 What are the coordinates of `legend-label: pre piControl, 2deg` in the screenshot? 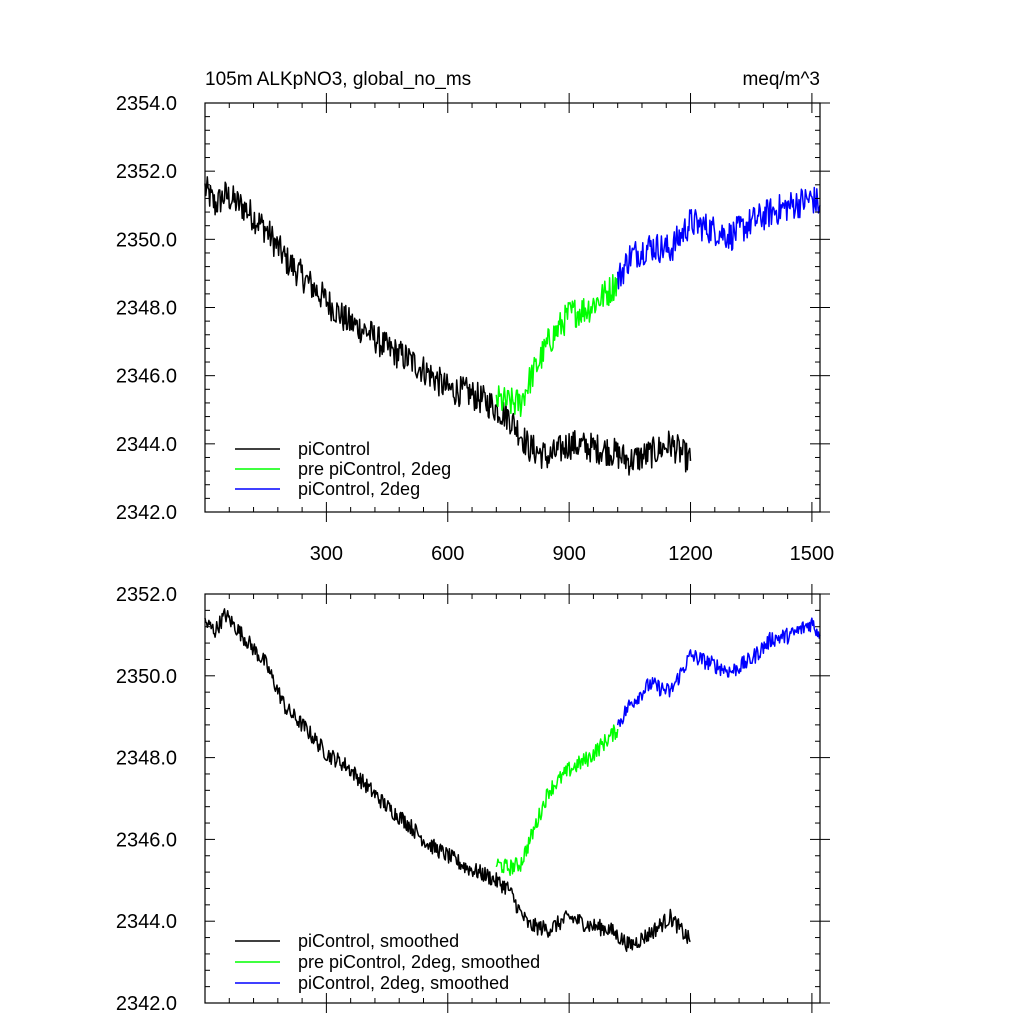 It's located at (374, 469).